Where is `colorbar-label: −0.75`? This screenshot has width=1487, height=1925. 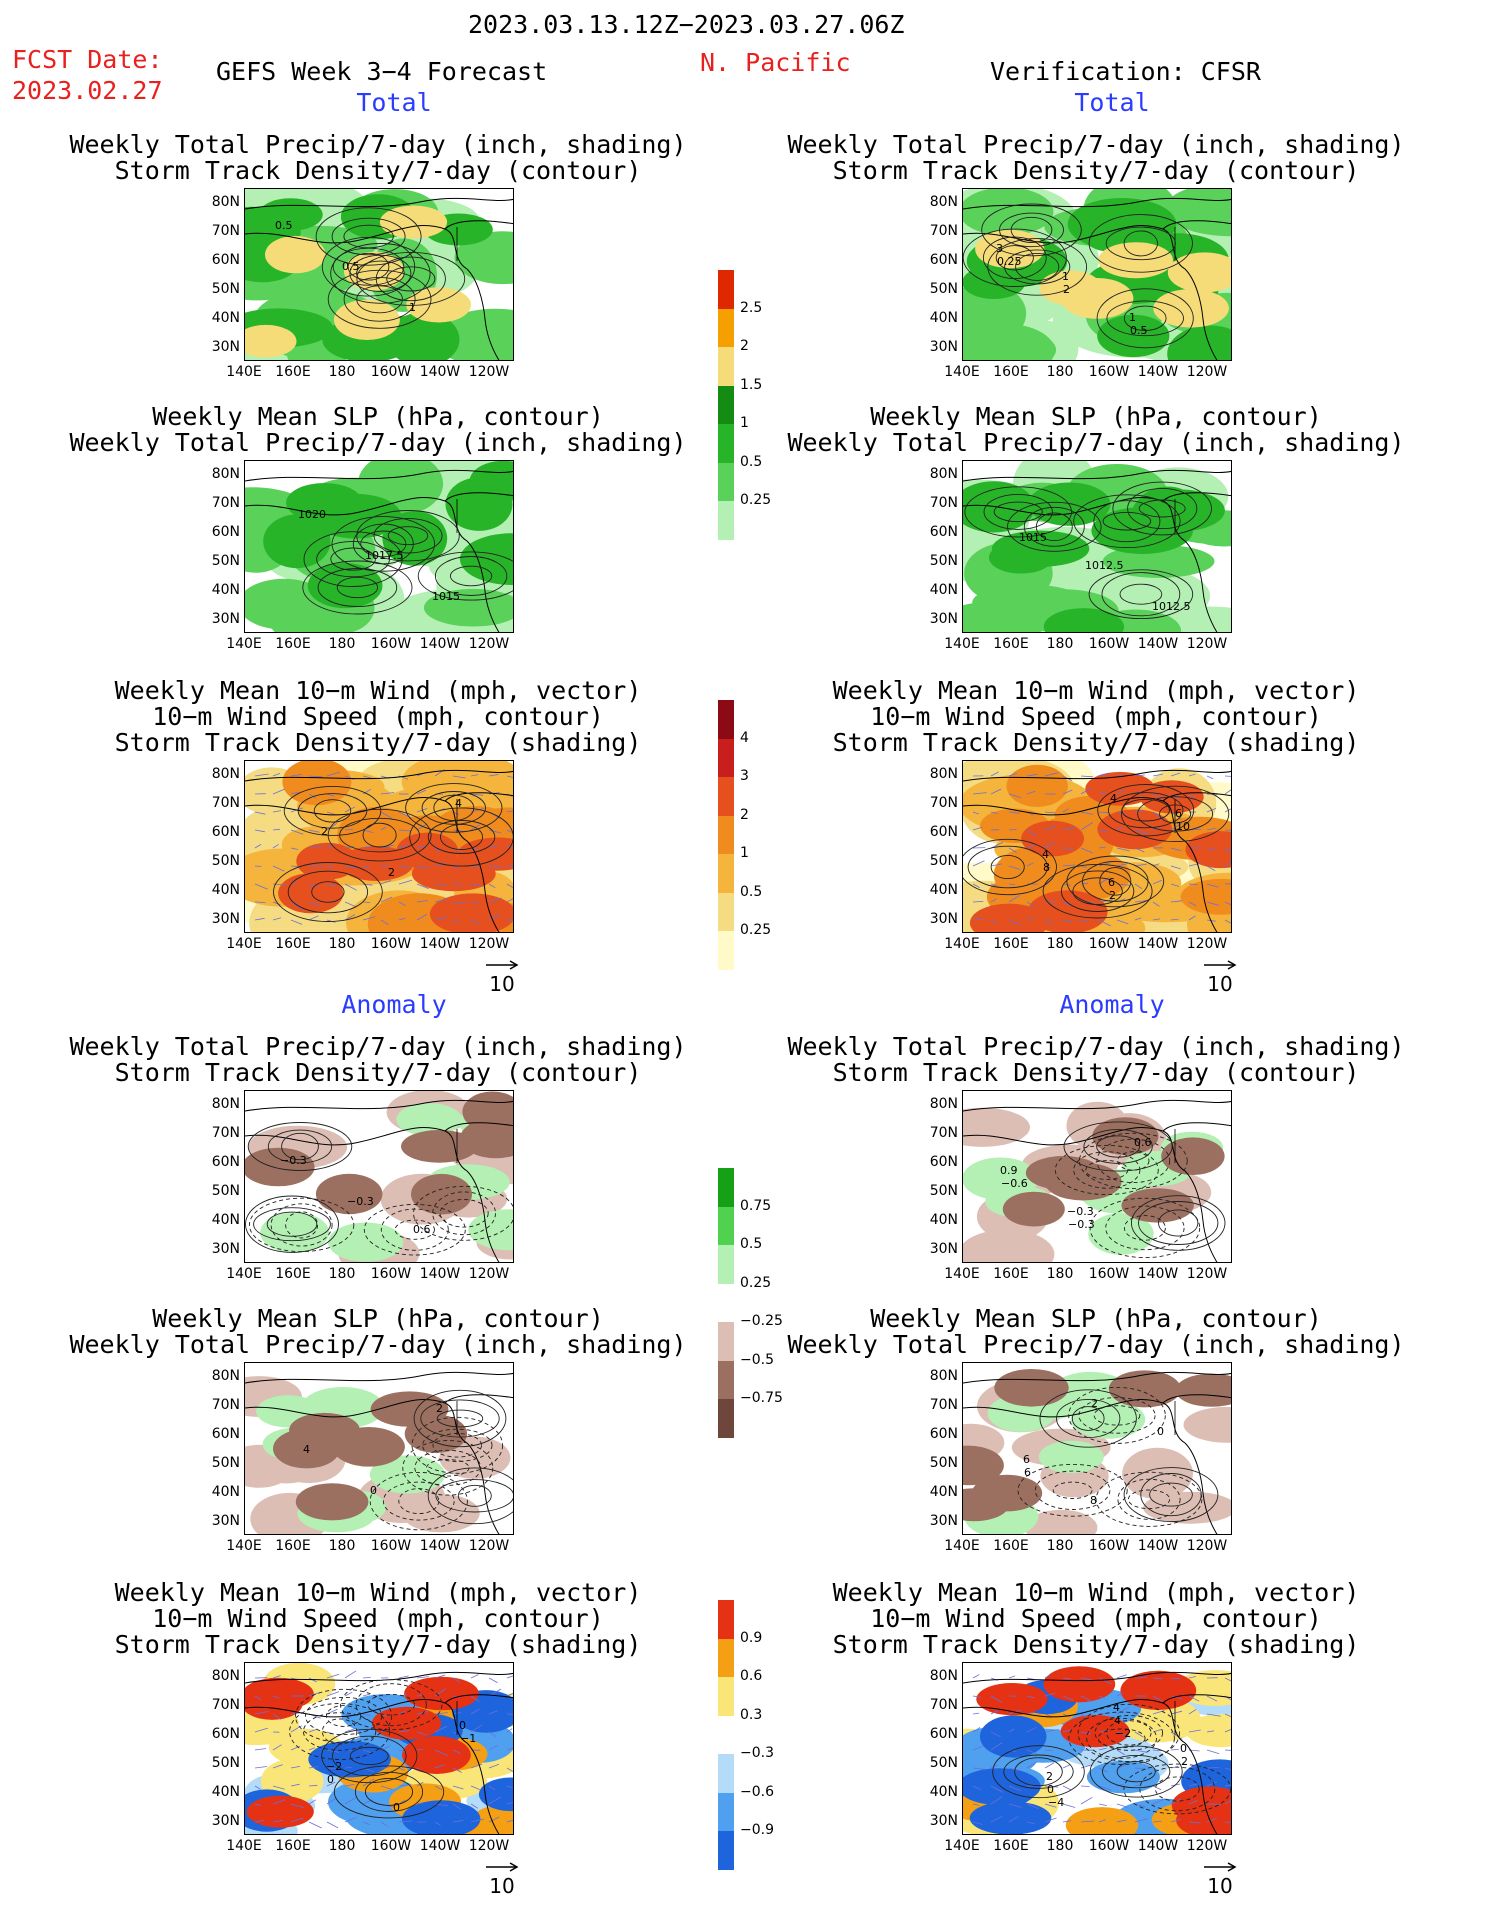 colorbar-label: −0.75 is located at coordinates (761, 1398).